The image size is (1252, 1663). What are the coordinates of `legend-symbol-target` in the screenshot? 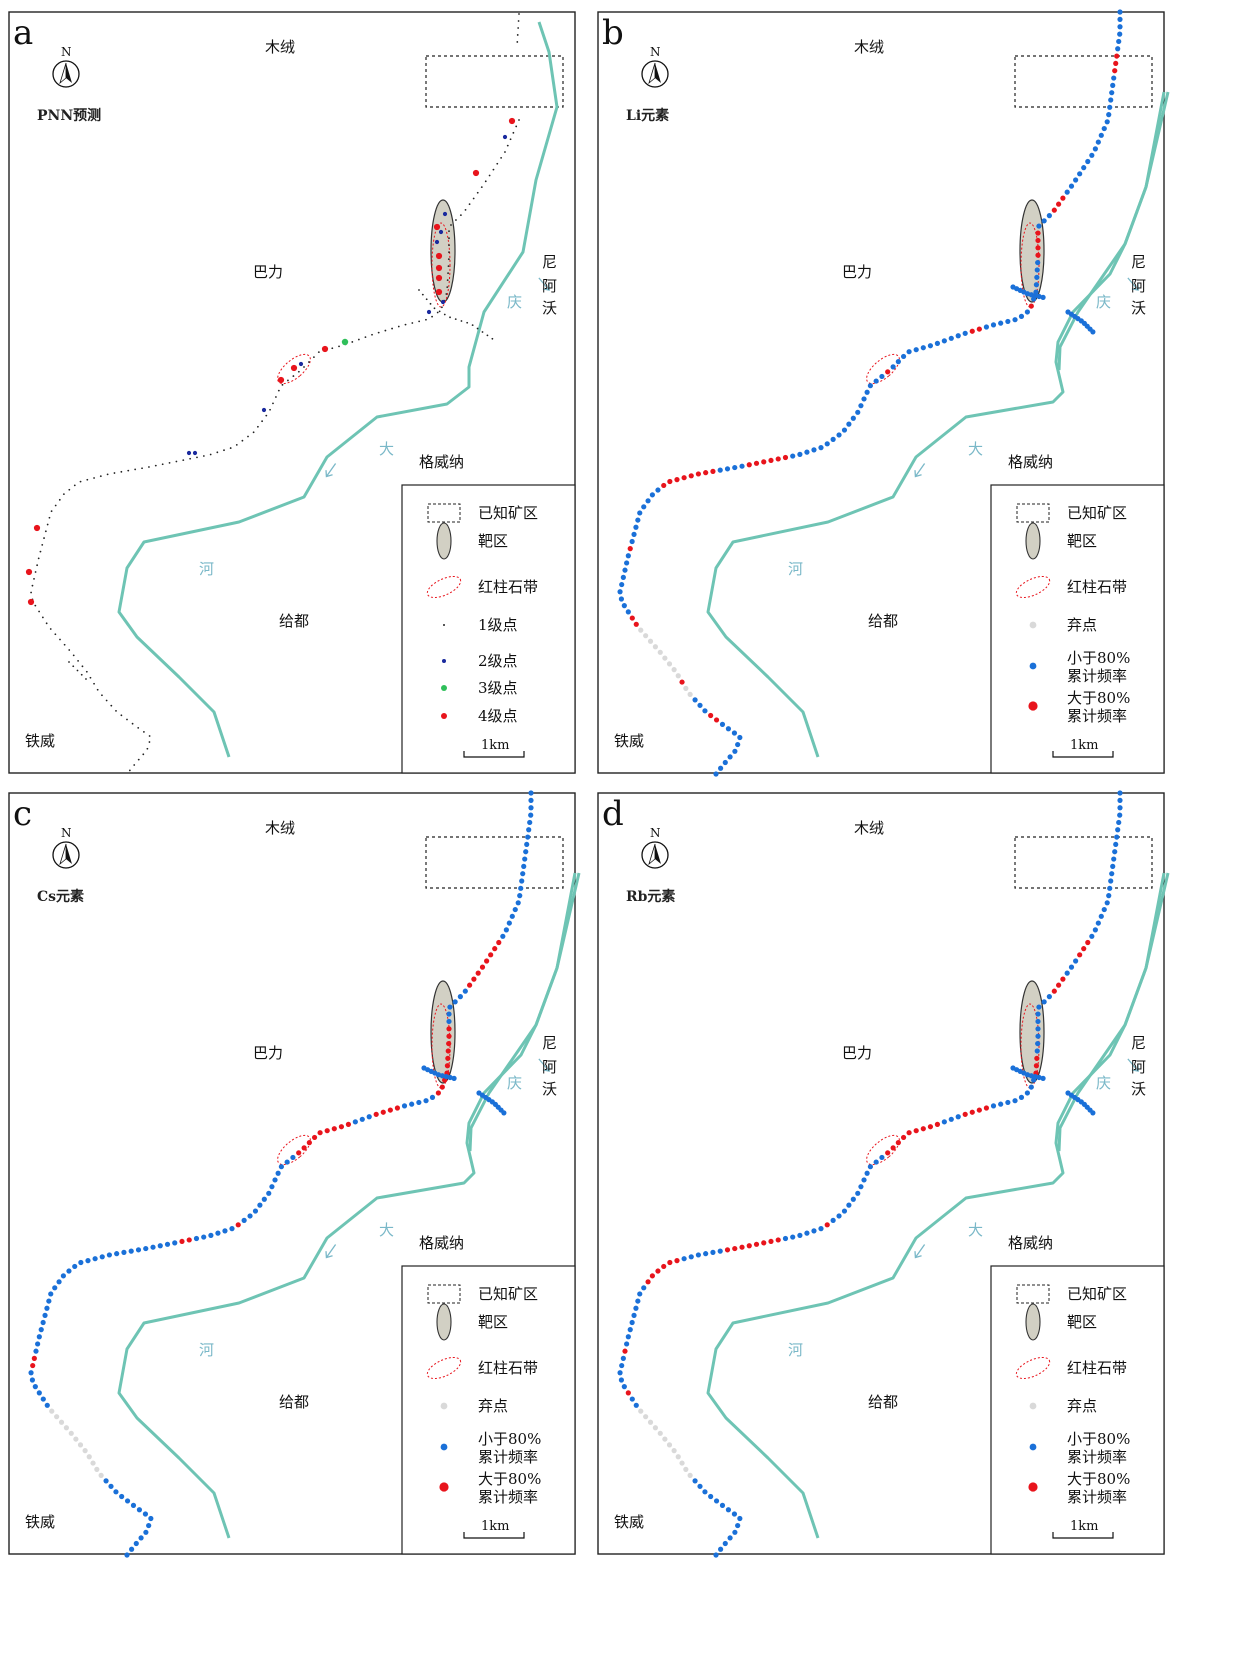 It's located at (1033, 541).